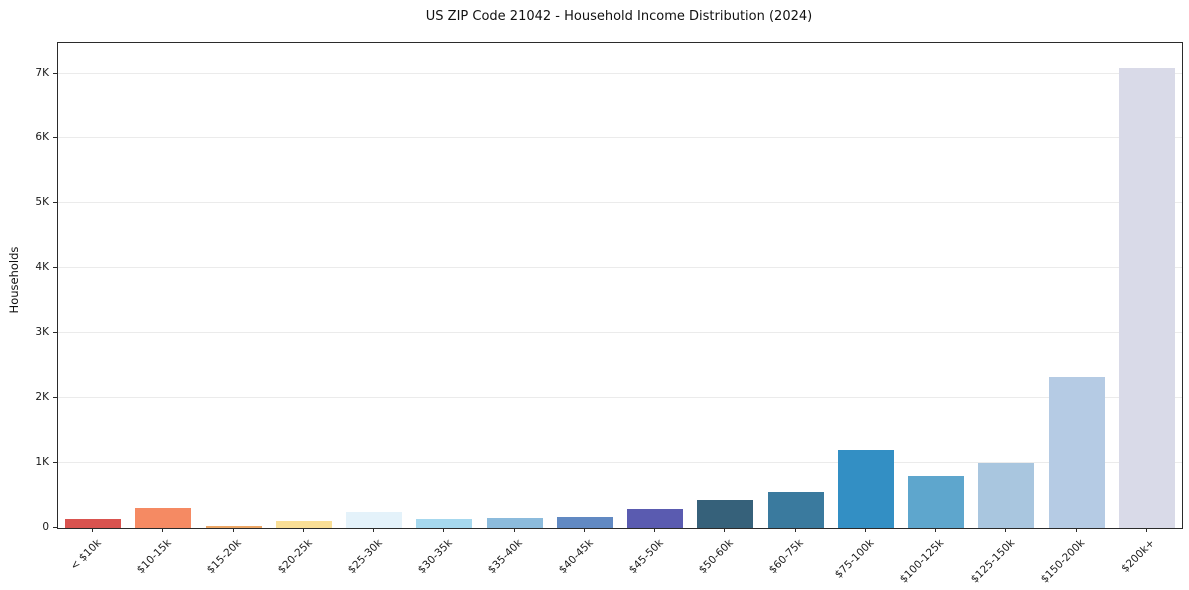 This screenshot has width=1189, height=590. Describe the element at coordinates (295, 557) in the screenshot. I see `x-tick-label: $20-25k` at that location.